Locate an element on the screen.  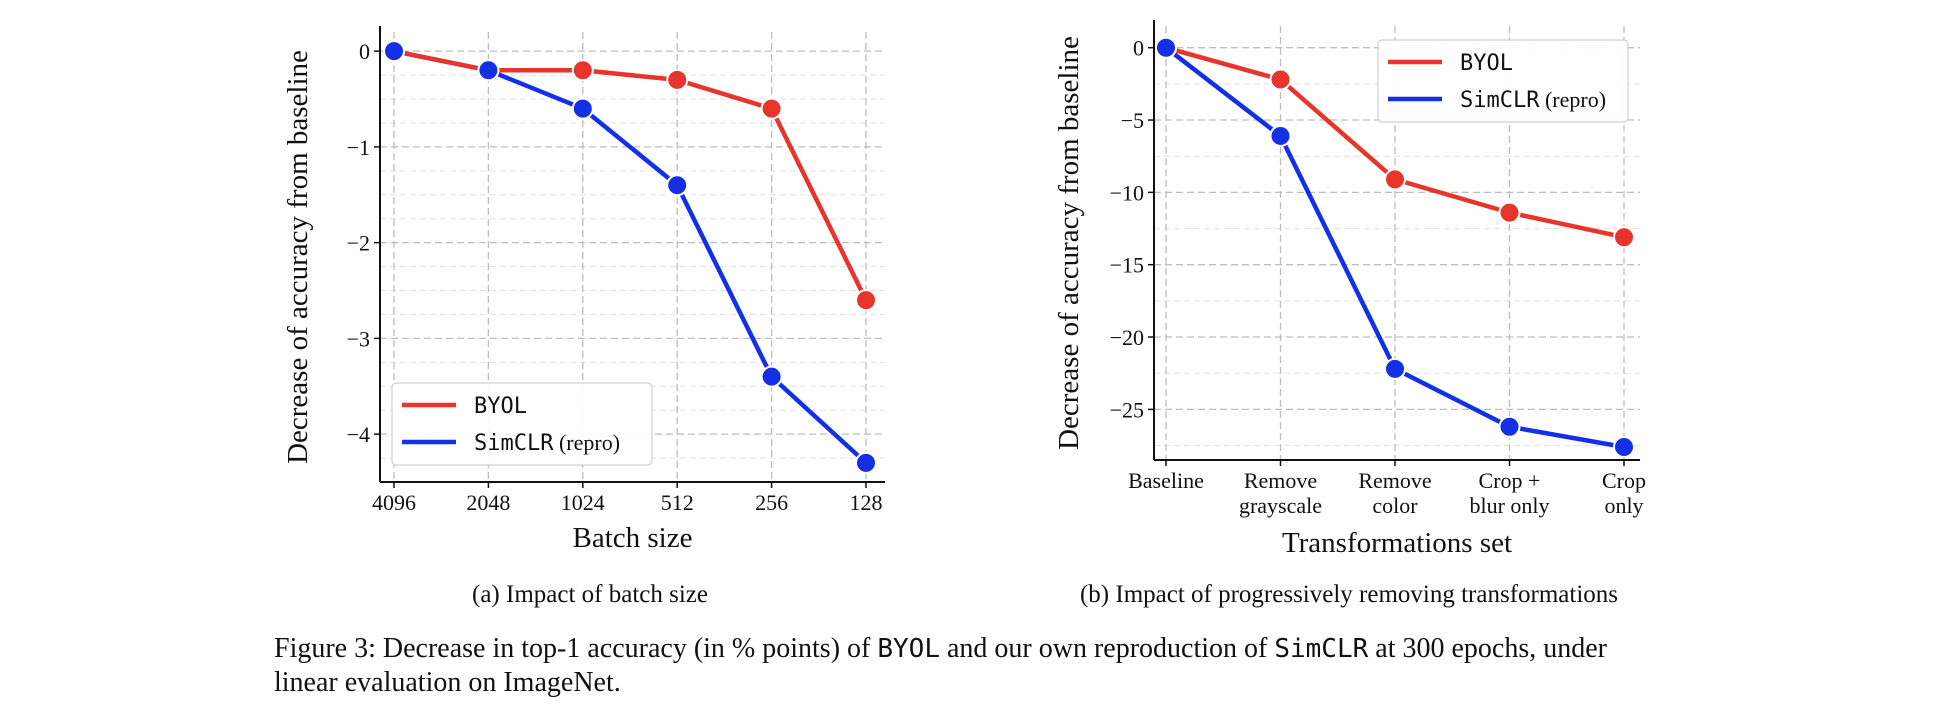
x-tick-label-line: only is located at coordinates (1623, 505).